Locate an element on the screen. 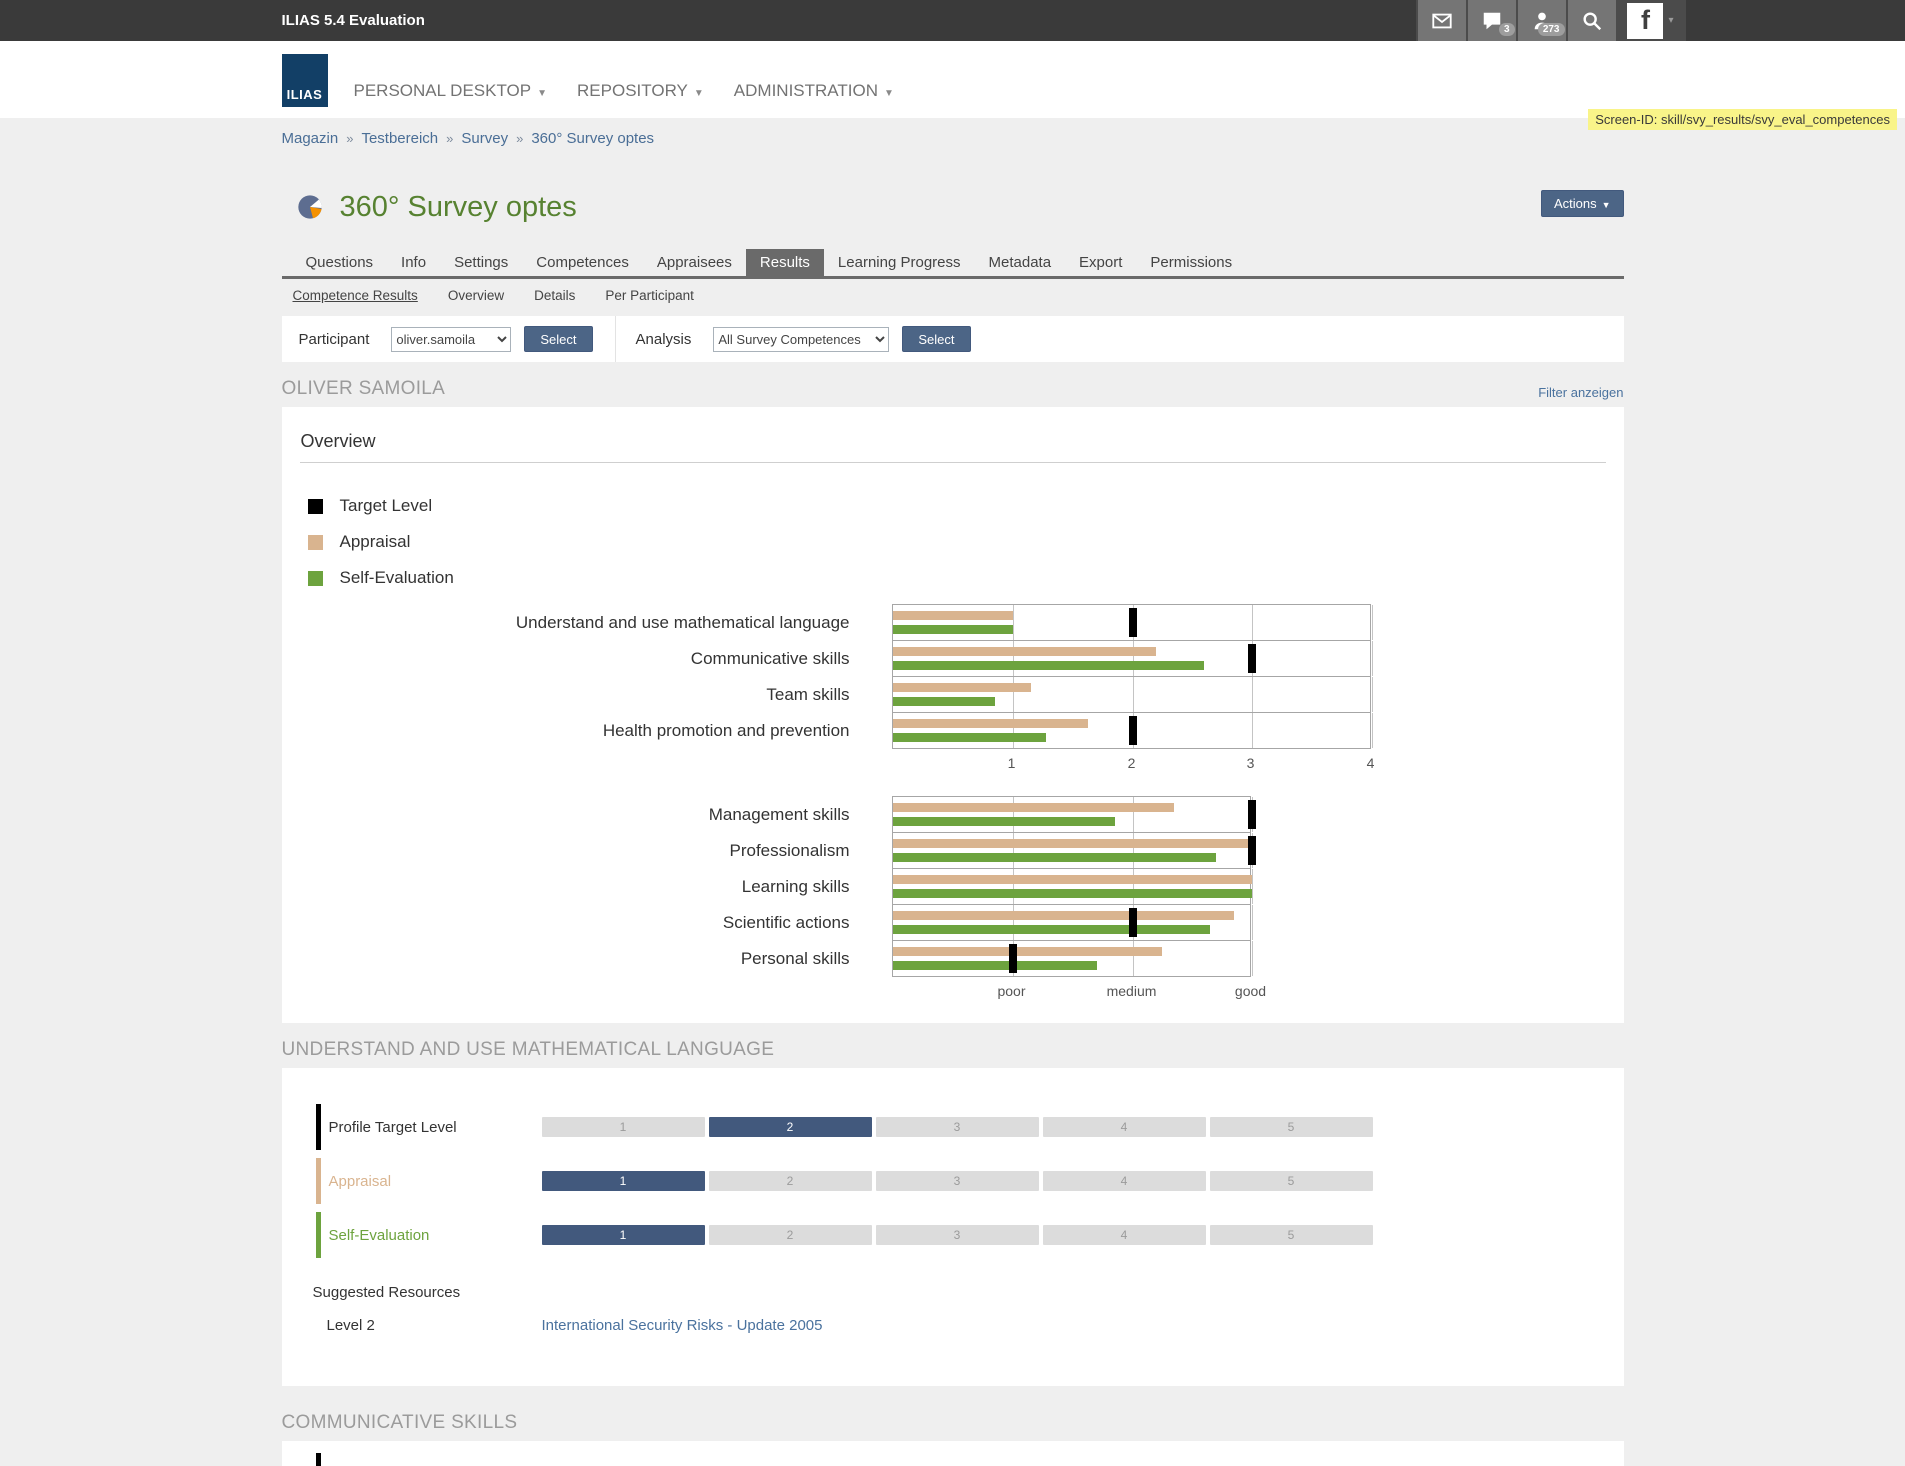  row-color-bar is located at coordinates (318, 1181).